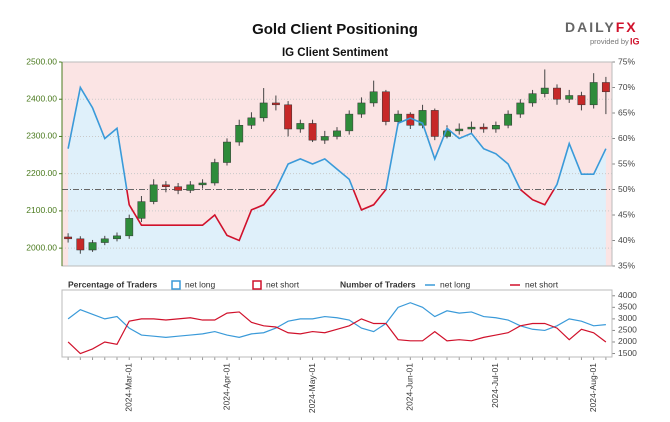  I want to click on y-tick-label: 2400.00, so click(41, 98).